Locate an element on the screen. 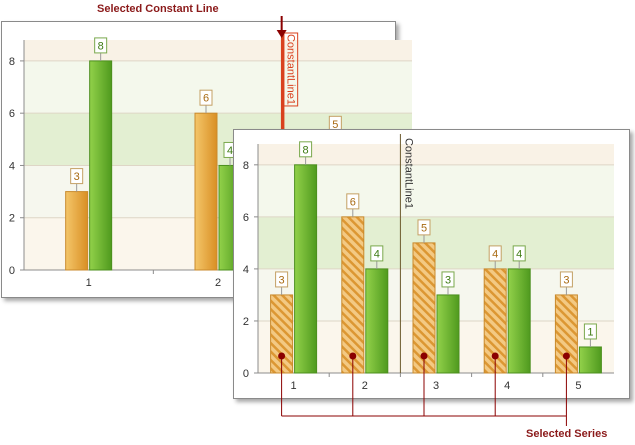 The image size is (635, 445). constant-line-label-box is located at coordinates (291, 69).